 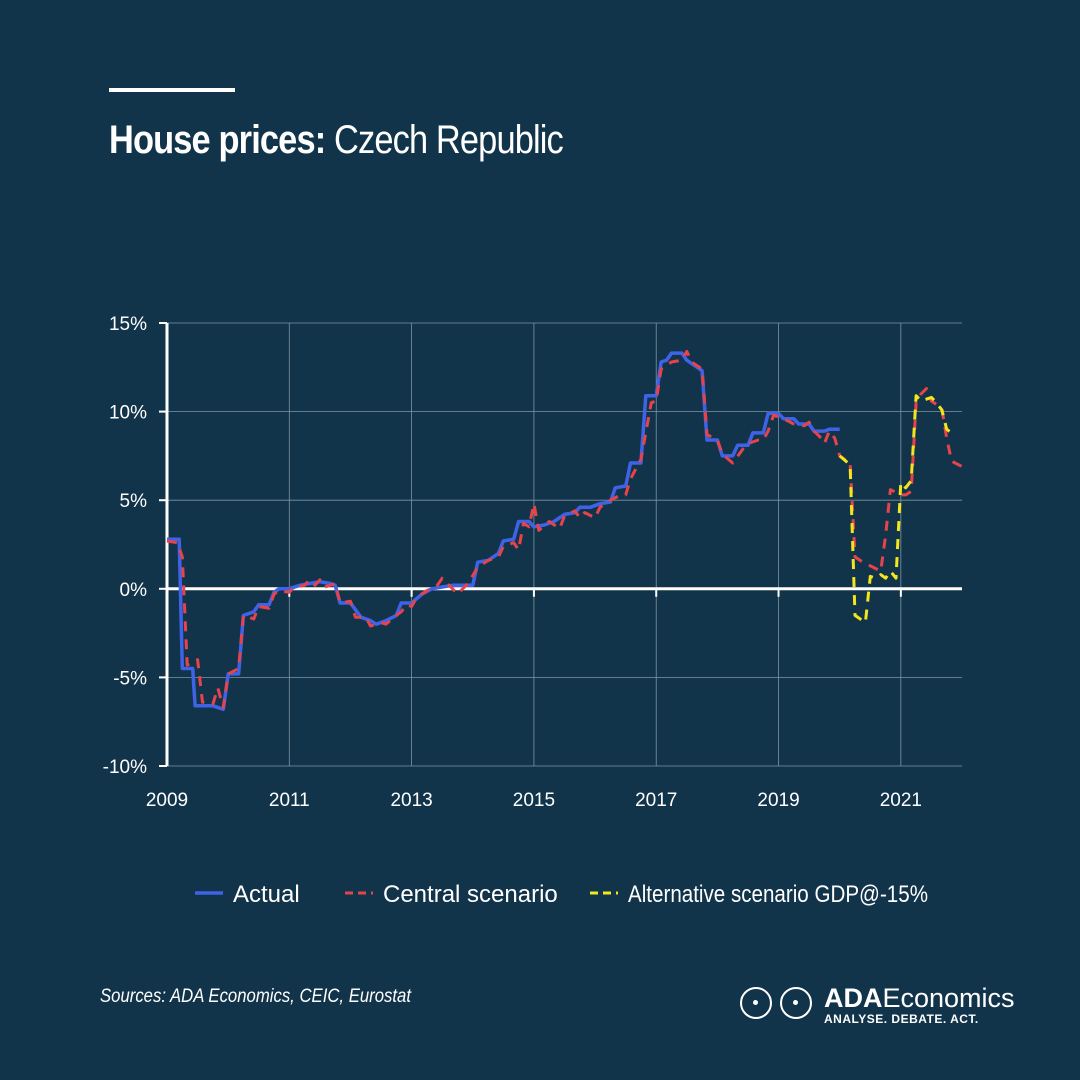 I want to click on x-tick-label: 2015, so click(x=534, y=800).